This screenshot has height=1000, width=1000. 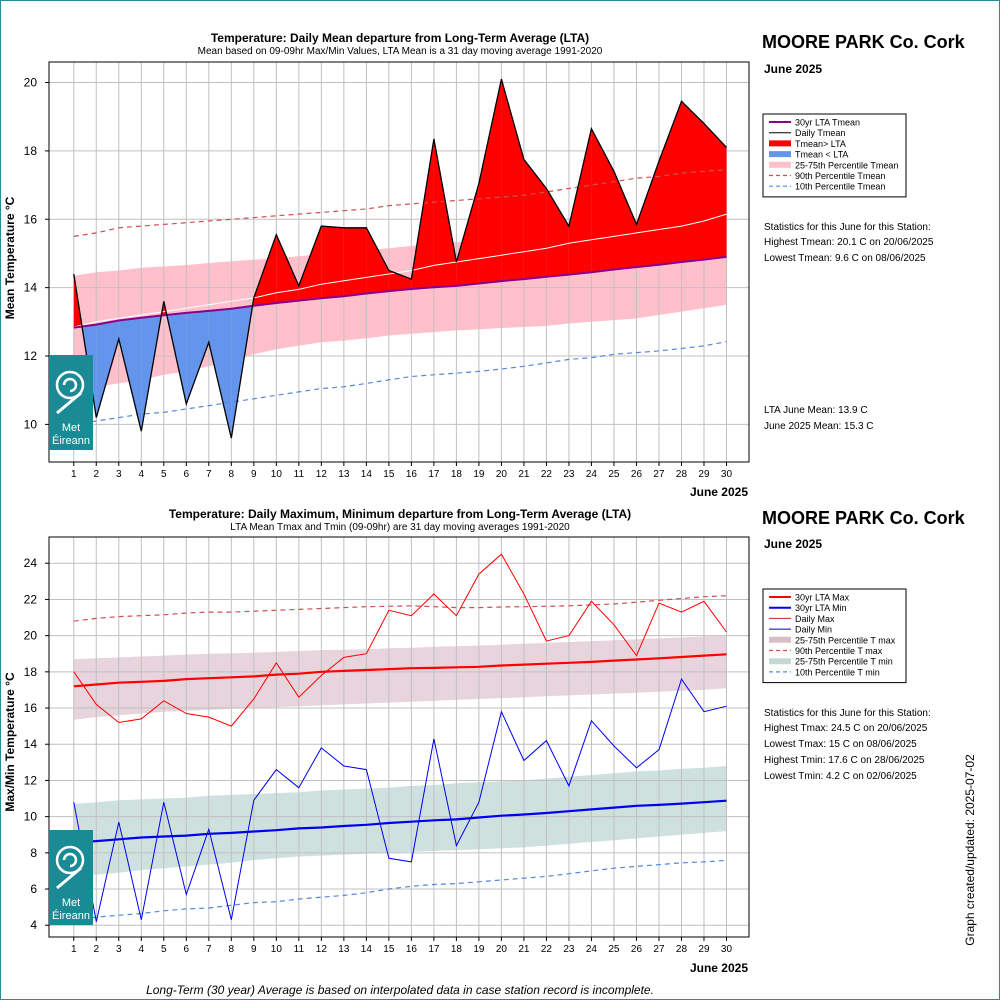 I want to click on series-line-lta-tmean, so click(x=400, y=292).